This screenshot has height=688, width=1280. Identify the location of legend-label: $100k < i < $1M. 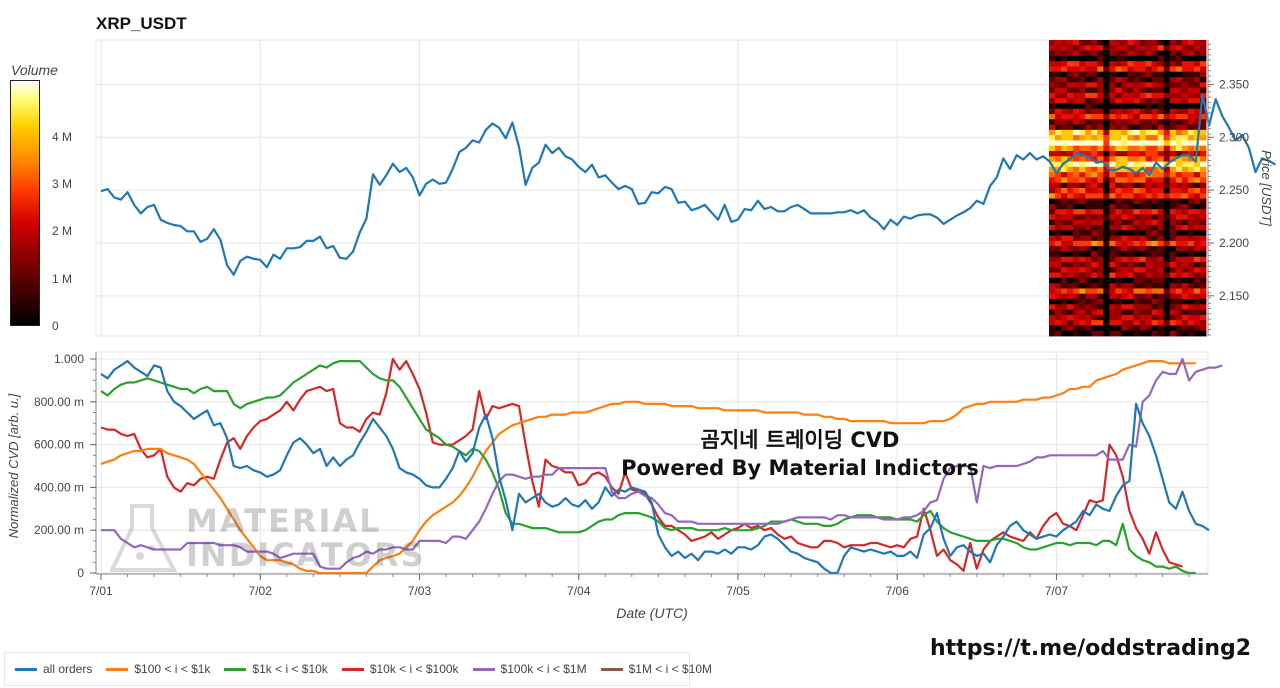
(543, 669).